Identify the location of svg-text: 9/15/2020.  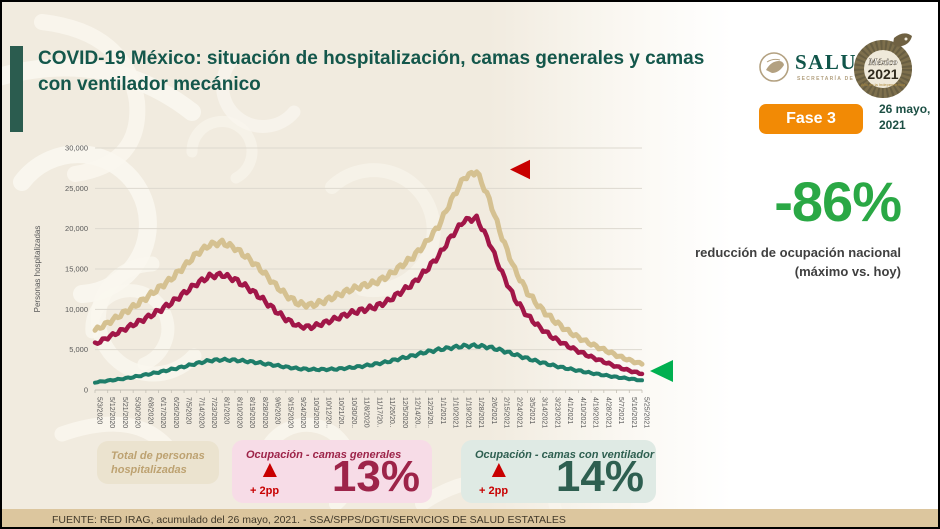
(289, 412).